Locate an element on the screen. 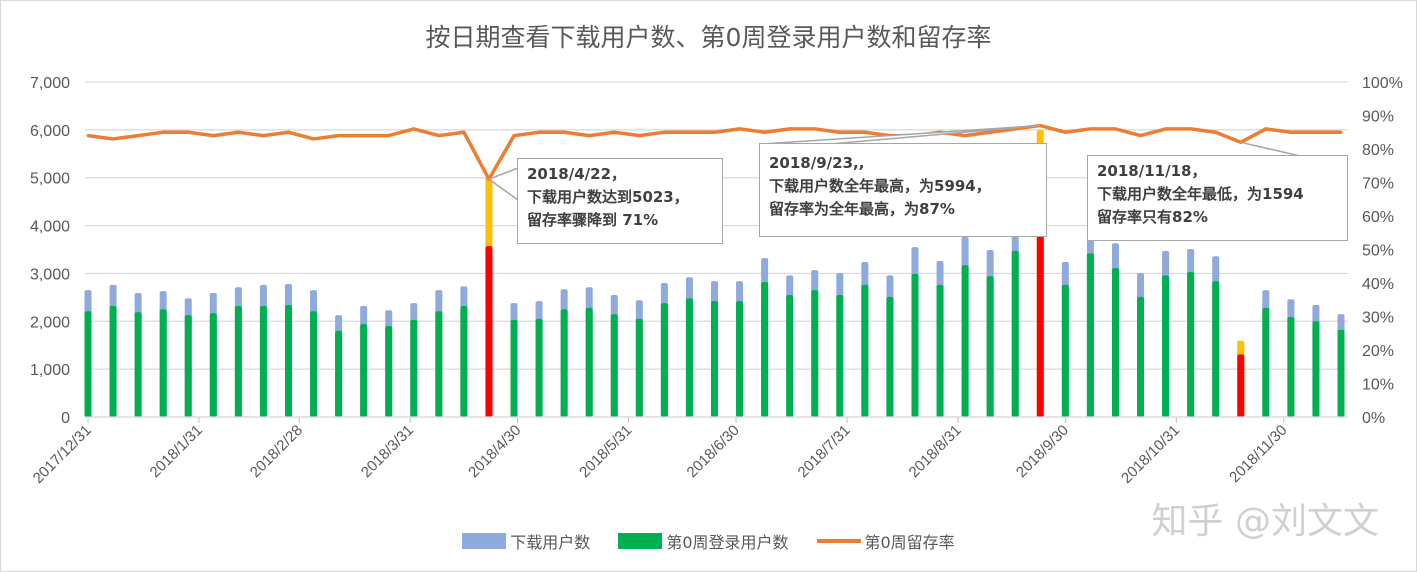 The image size is (1417, 572). y-left-tick-label: 6,000 is located at coordinates (50, 131).